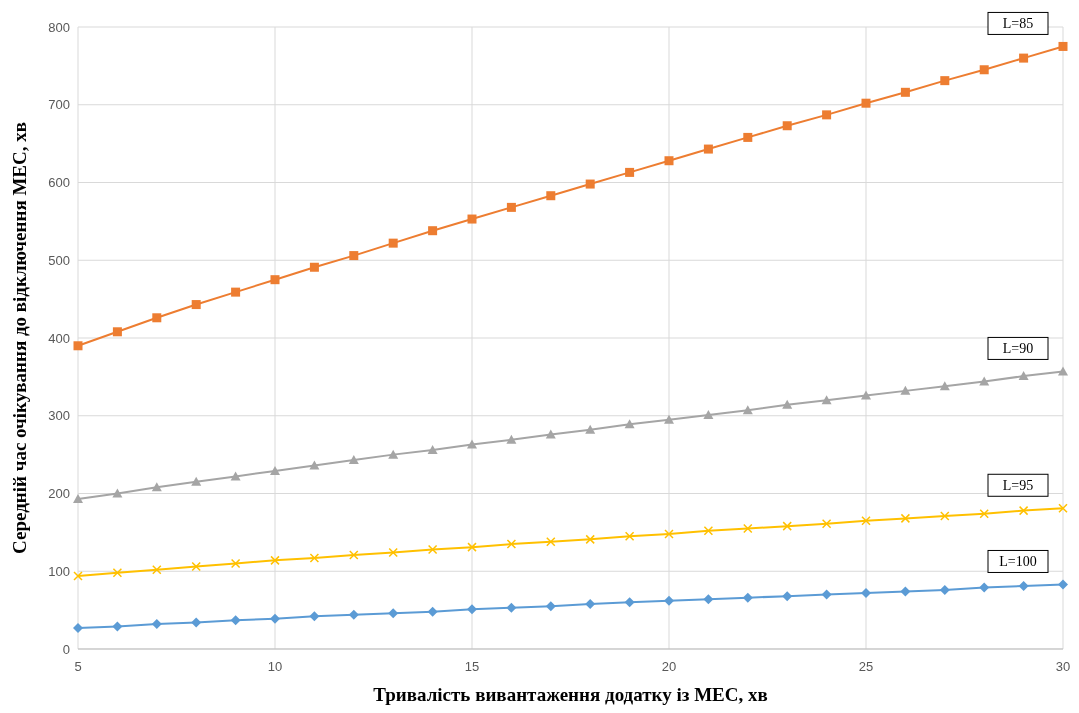 This screenshot has height=713, width=1079. I want to click on y-tick-label: 0, so click(66, 649).